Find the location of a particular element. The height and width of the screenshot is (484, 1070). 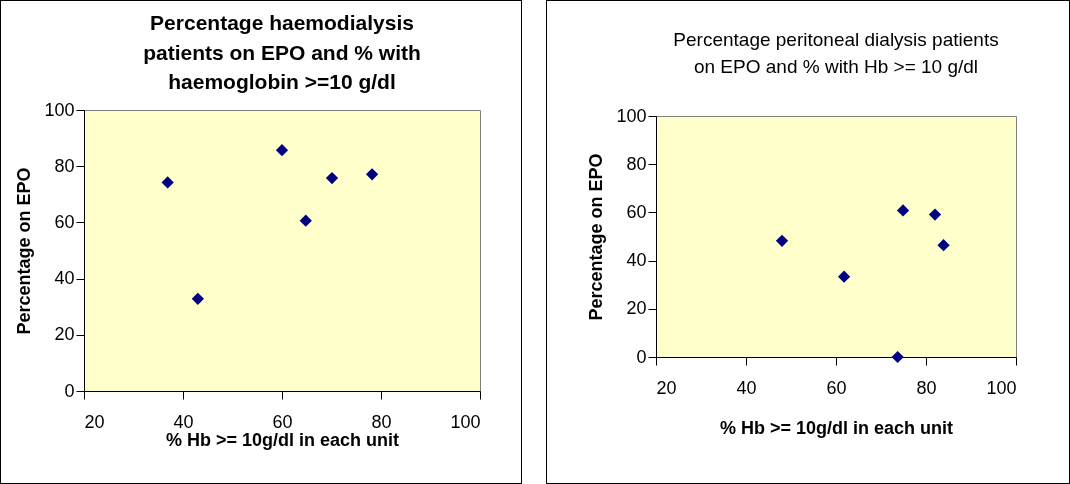

chart-title: Percentage peritoneal dialysis patients on EPO and % with Hb >= 10 g/dl is located at coordinates (836, 53).